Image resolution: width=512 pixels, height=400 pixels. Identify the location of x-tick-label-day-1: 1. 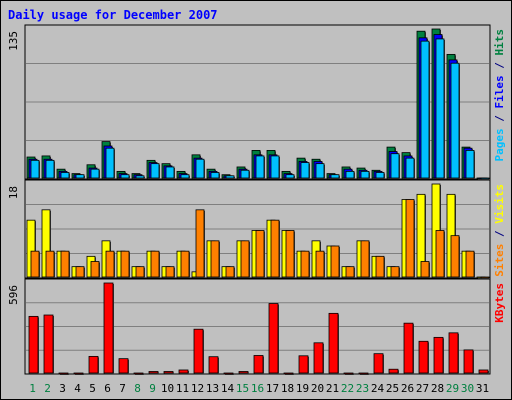
(32, 388).